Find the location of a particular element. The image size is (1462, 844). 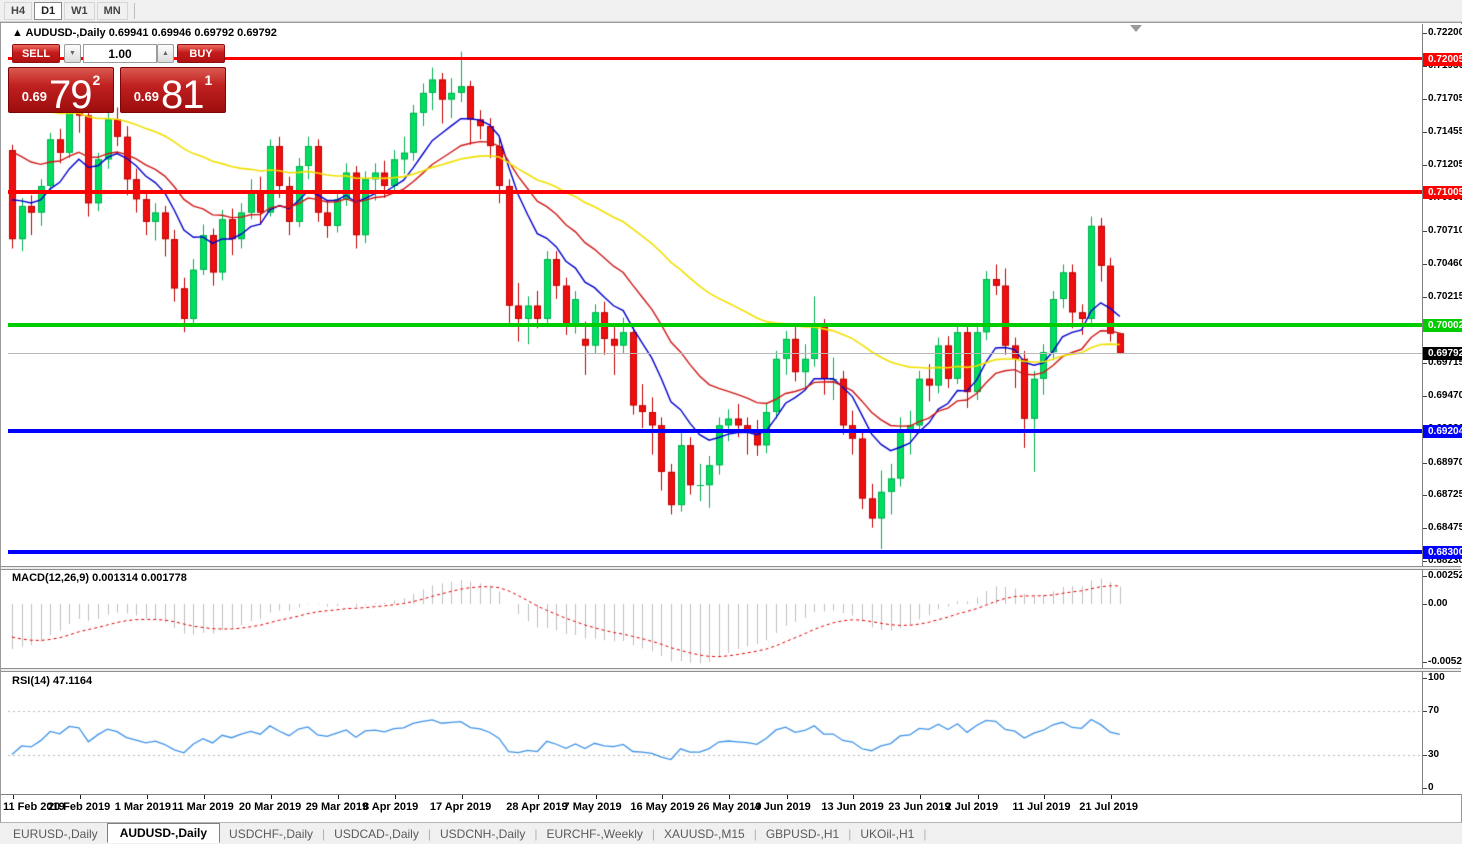

price-scale-label: 0.71205 is located at coordinates (1445, 165).